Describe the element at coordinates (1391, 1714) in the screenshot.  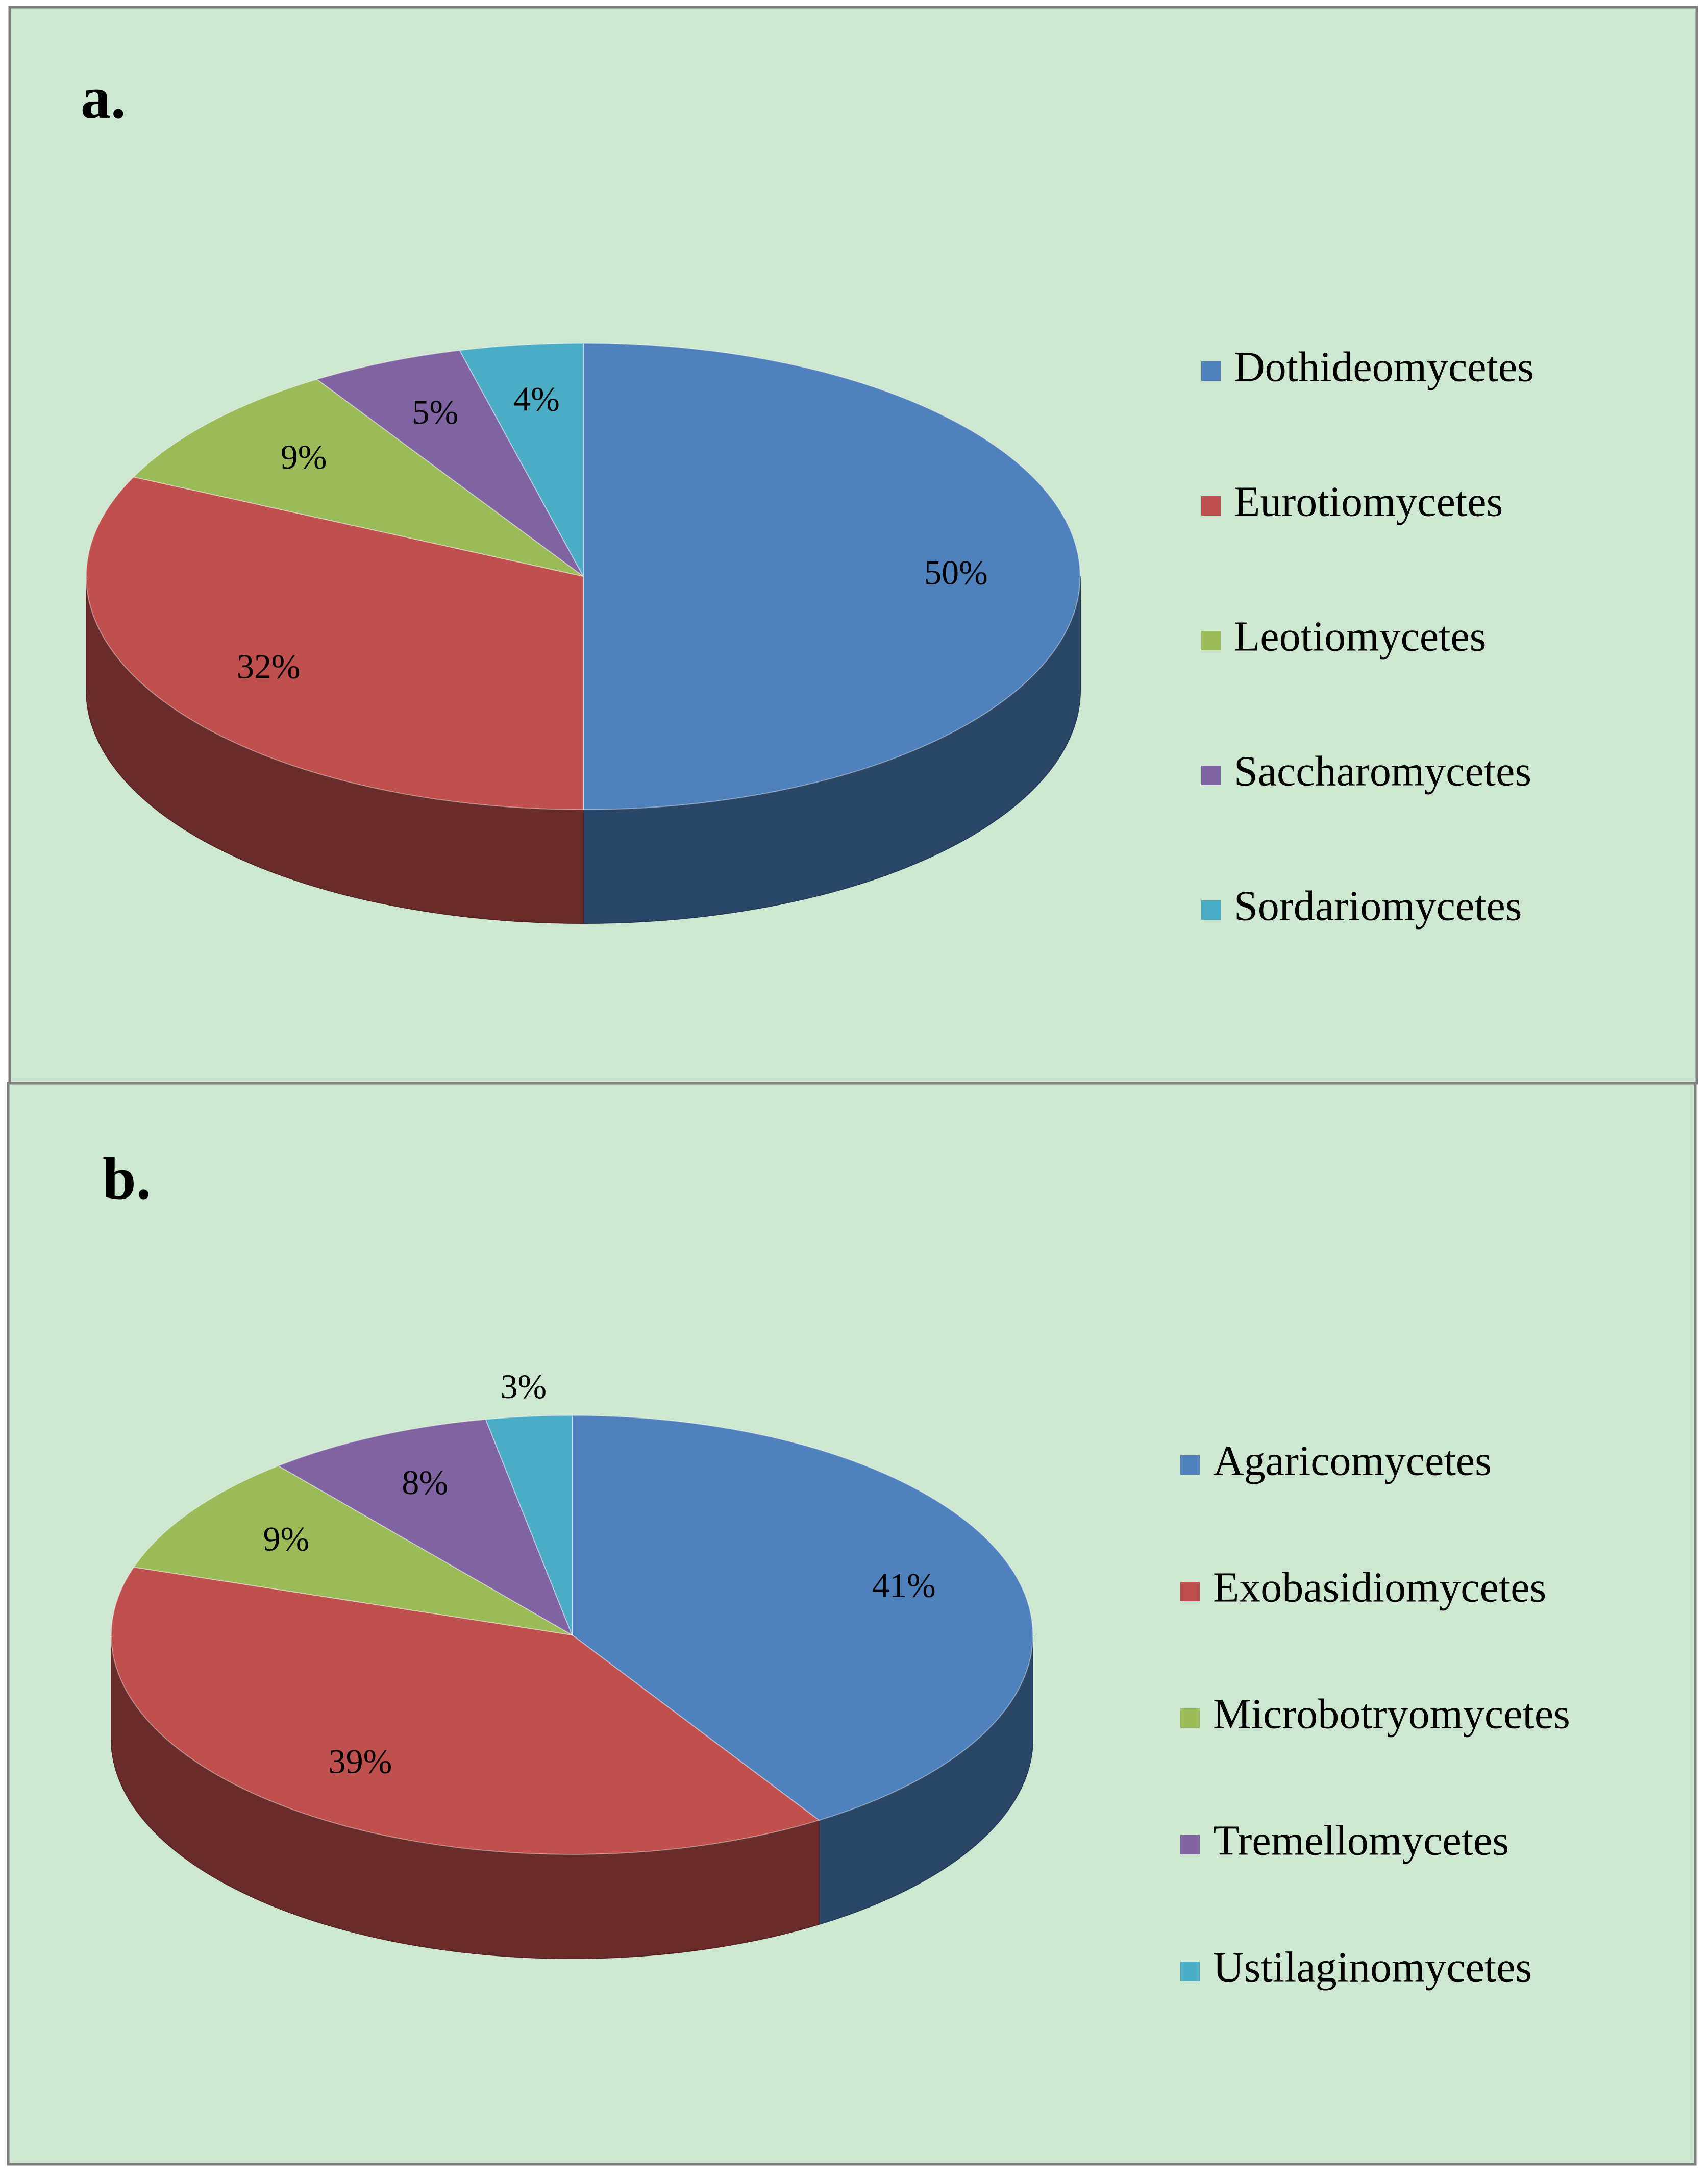
I see `legend-label: Microbotryomycetes` at that location.